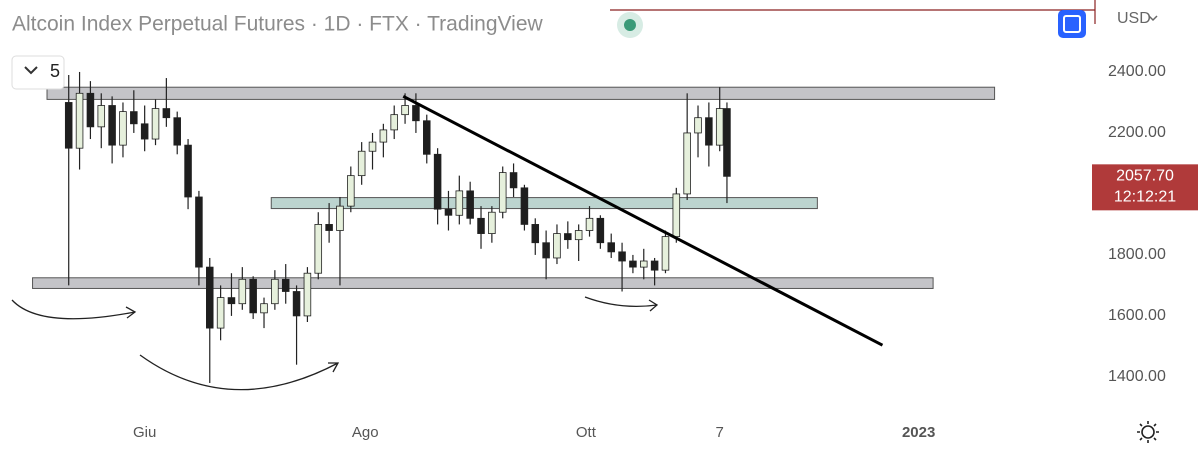 The image size is (1200, 457). Describe the element at coordinates (365, 432) in the screenshot. I see `x-tick-label: Ago` at that location.